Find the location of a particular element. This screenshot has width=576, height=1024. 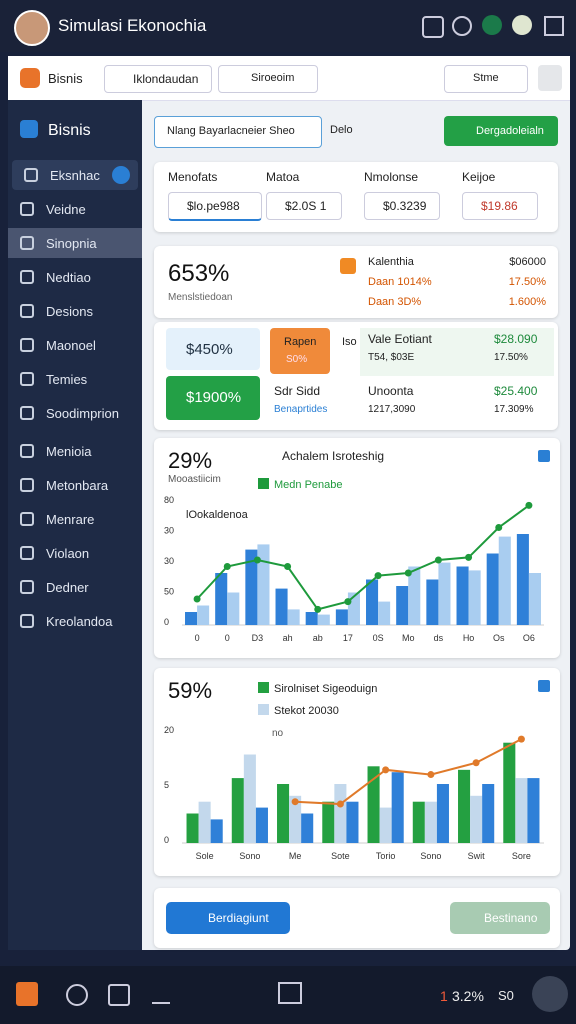

menu-label: Menioia is located at coordinates (69, 451).